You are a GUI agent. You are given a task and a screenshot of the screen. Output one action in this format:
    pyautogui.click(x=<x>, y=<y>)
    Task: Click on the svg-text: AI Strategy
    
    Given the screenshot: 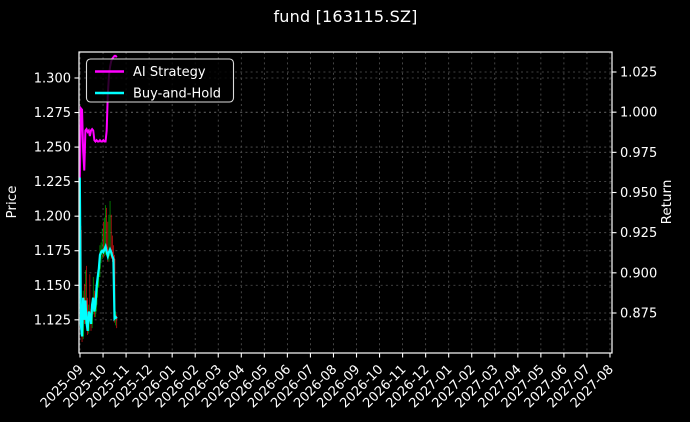 What is the action you would take?
    pyautogui.click(x=169, y=72)
    